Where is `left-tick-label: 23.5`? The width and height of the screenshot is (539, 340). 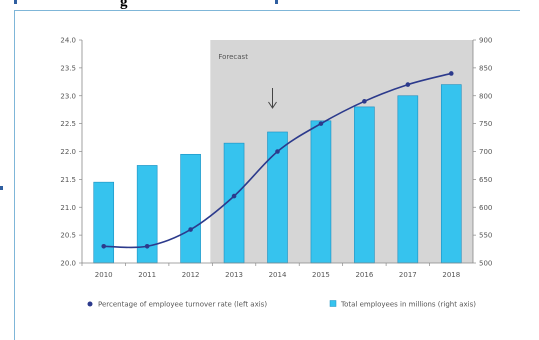 left-tick-label: 23.5 is located at coordinates (68, 68).